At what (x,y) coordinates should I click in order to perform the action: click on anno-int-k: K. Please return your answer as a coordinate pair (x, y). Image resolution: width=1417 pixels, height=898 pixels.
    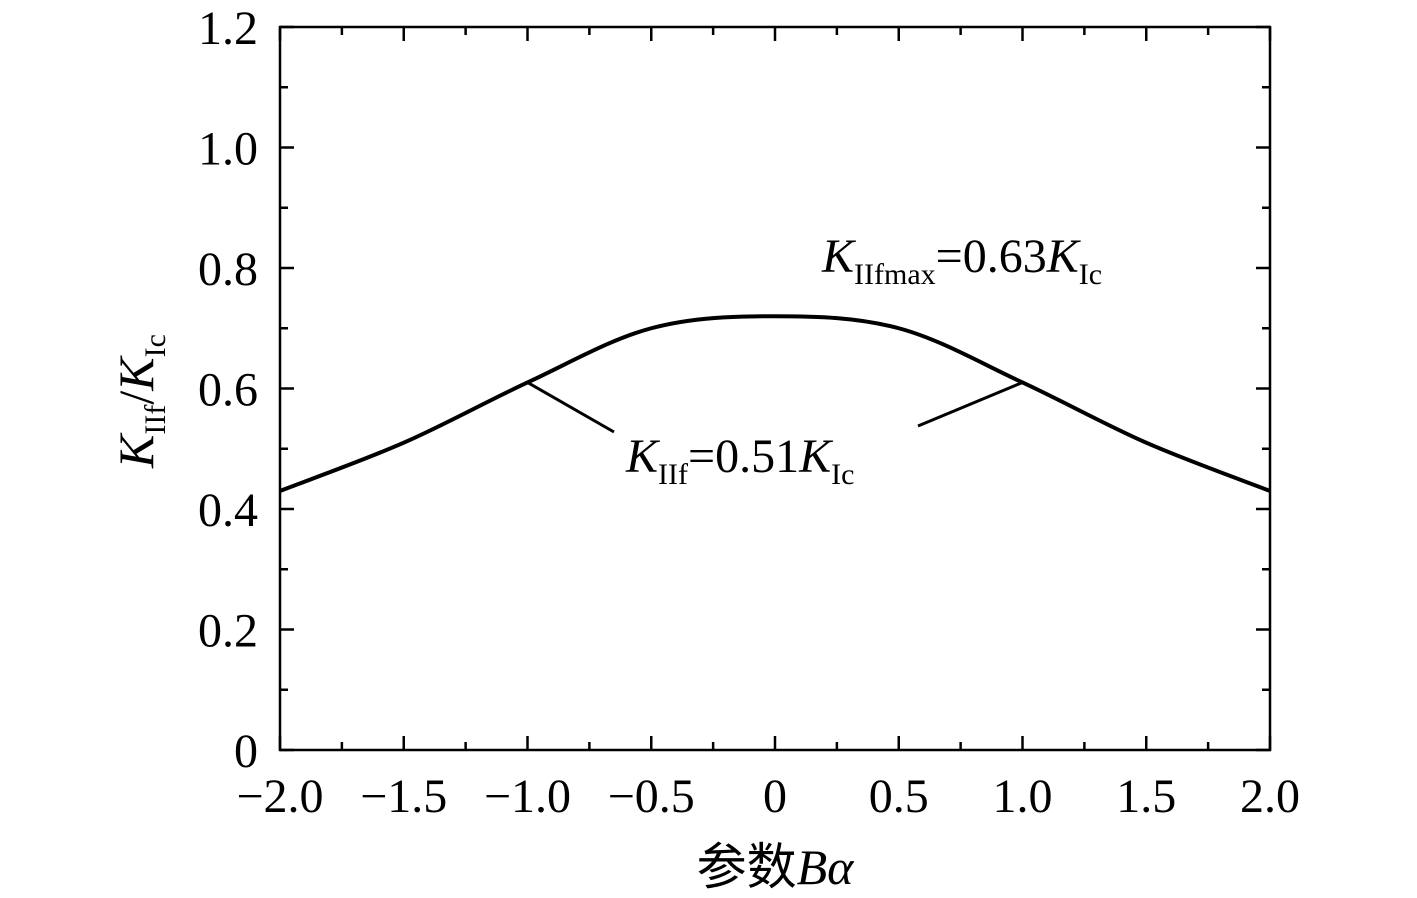
    Looking at the image, I should click on (643, 456).